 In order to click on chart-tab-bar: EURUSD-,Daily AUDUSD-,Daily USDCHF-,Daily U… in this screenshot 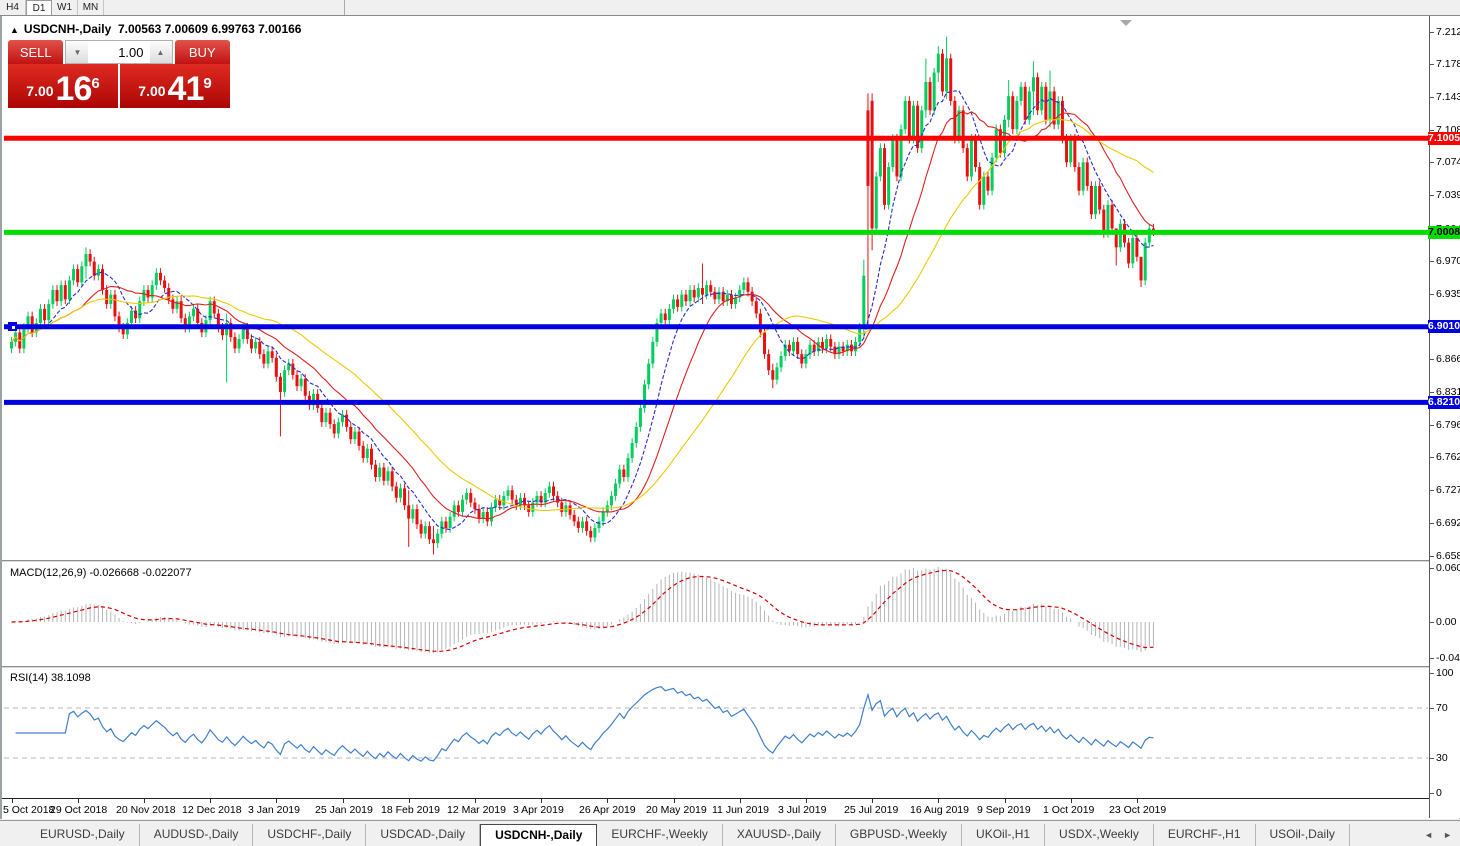, I will do `click(730, 833)`.